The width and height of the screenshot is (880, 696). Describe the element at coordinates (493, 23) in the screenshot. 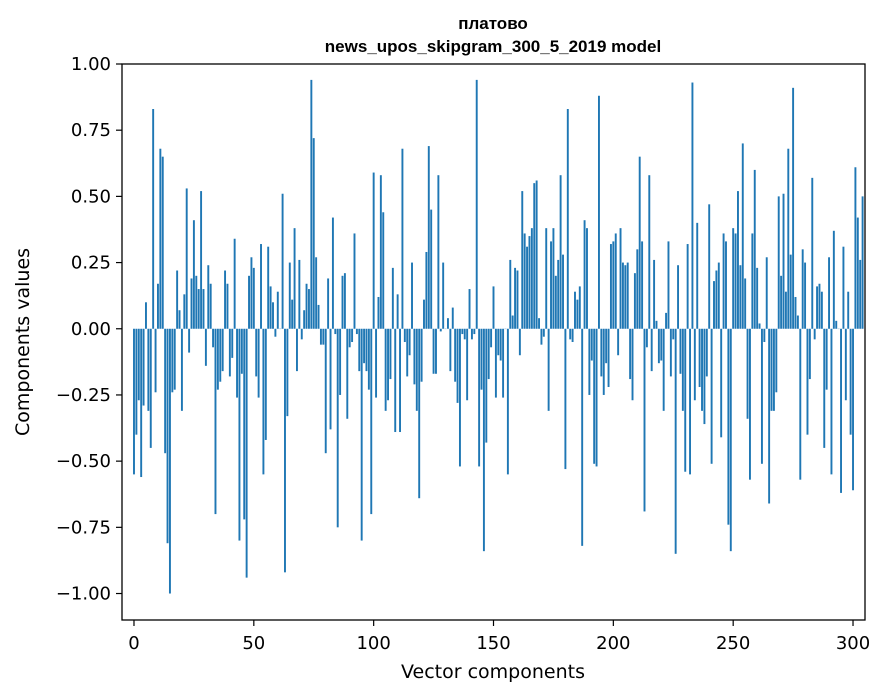

I see `chart-title: платово` at that location.